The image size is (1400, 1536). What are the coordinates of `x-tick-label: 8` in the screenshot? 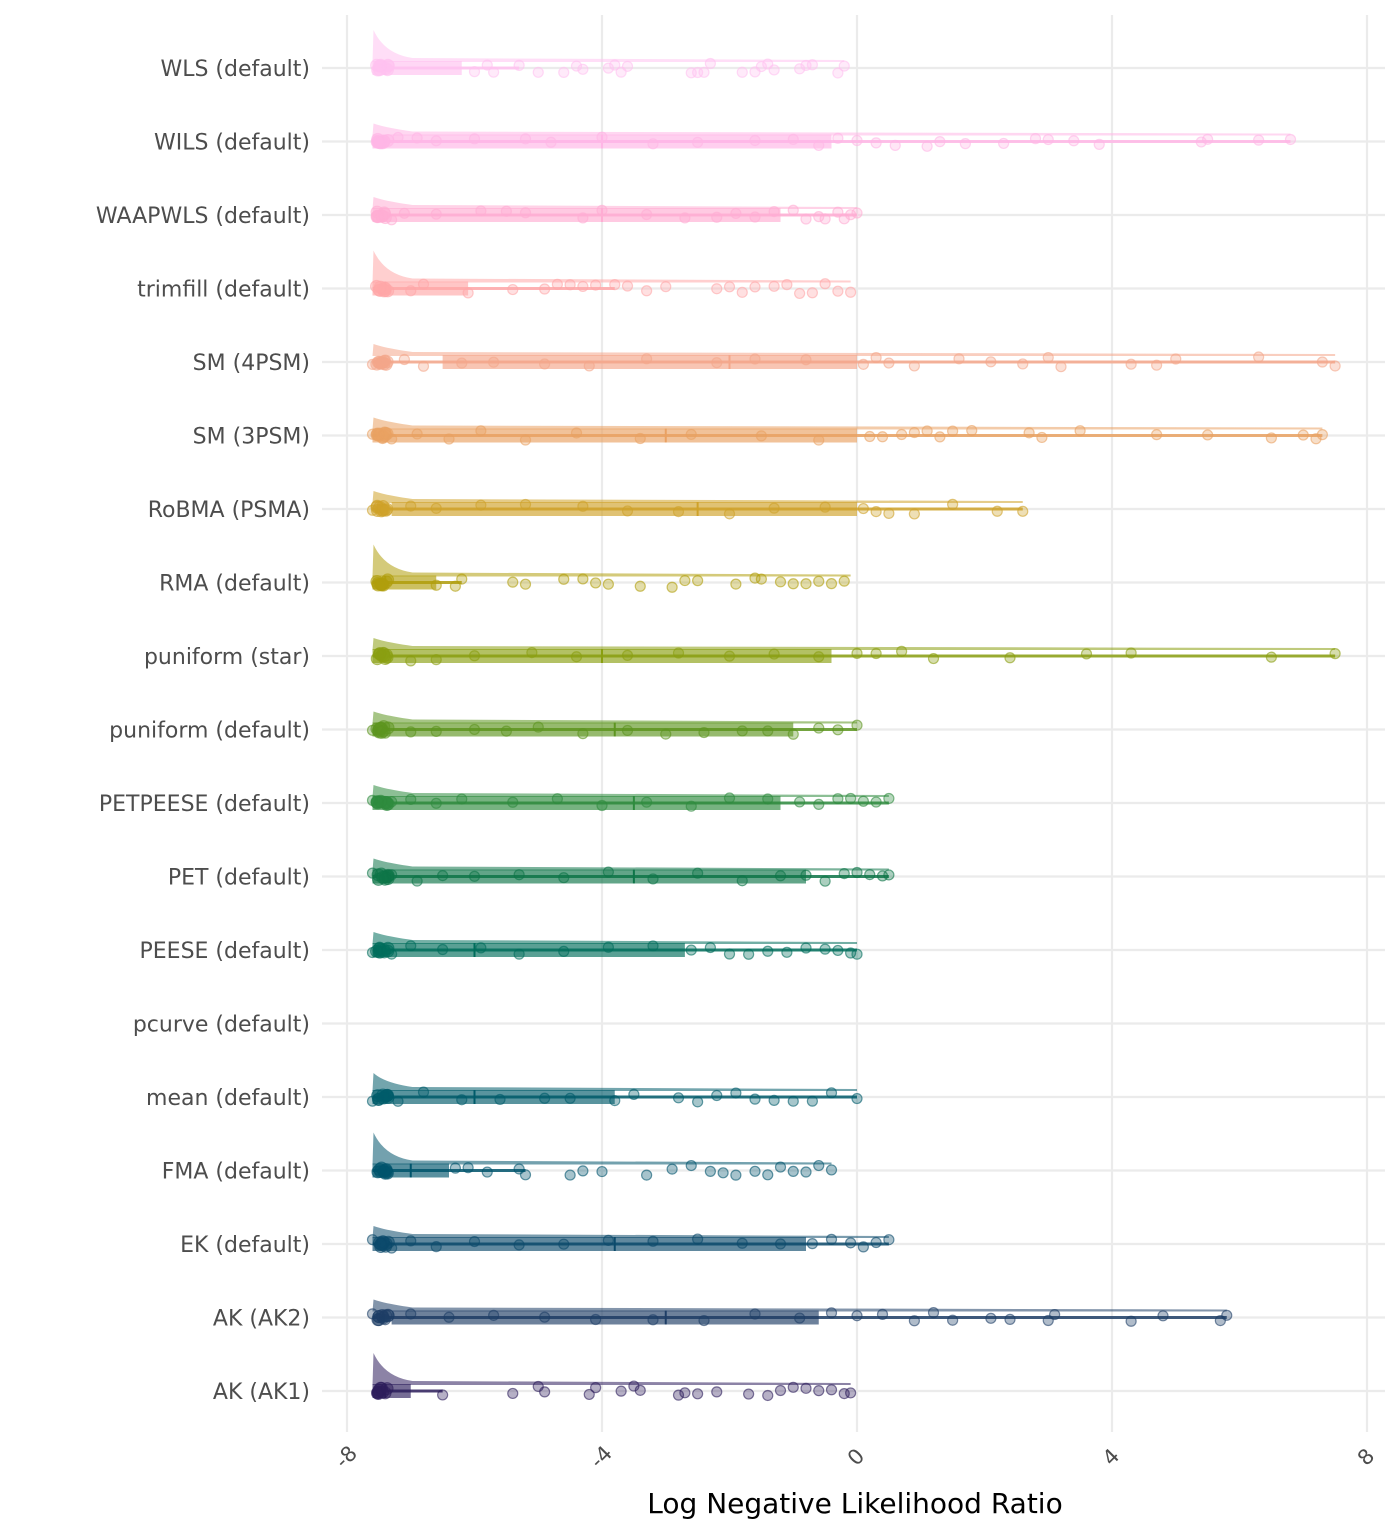 It's located at (1366, 1457).